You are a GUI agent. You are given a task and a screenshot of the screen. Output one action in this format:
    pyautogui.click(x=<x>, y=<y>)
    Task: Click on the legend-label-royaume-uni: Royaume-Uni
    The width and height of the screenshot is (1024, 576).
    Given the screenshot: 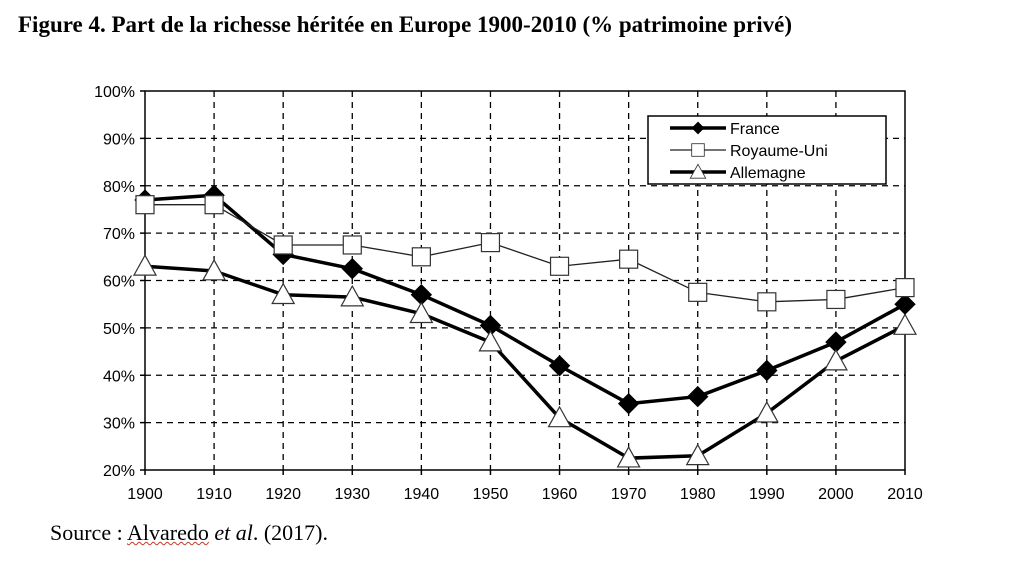 What is the action you would take?
    pyautogui.click(x=779, y=151)
    